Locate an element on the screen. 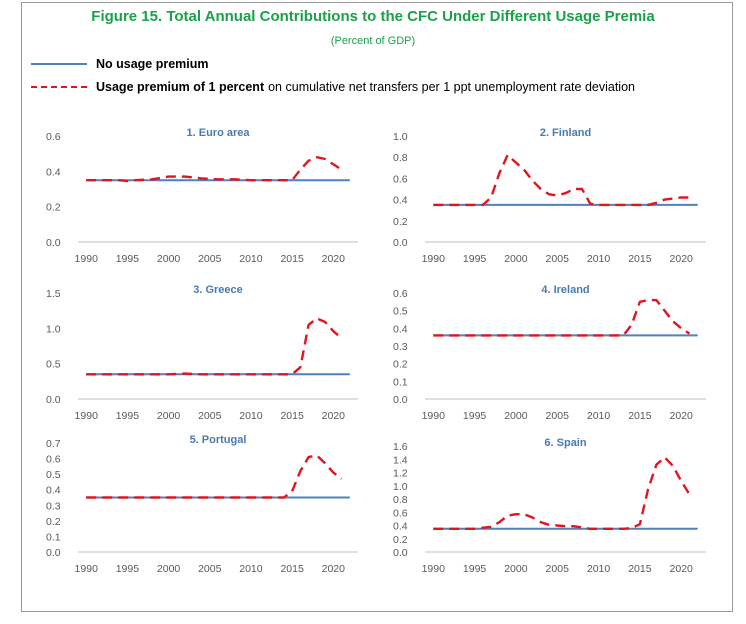 This screenshot has width=746, height=624. panel-4-x-tick-label: 2015 is located at coordinates (640, 416).